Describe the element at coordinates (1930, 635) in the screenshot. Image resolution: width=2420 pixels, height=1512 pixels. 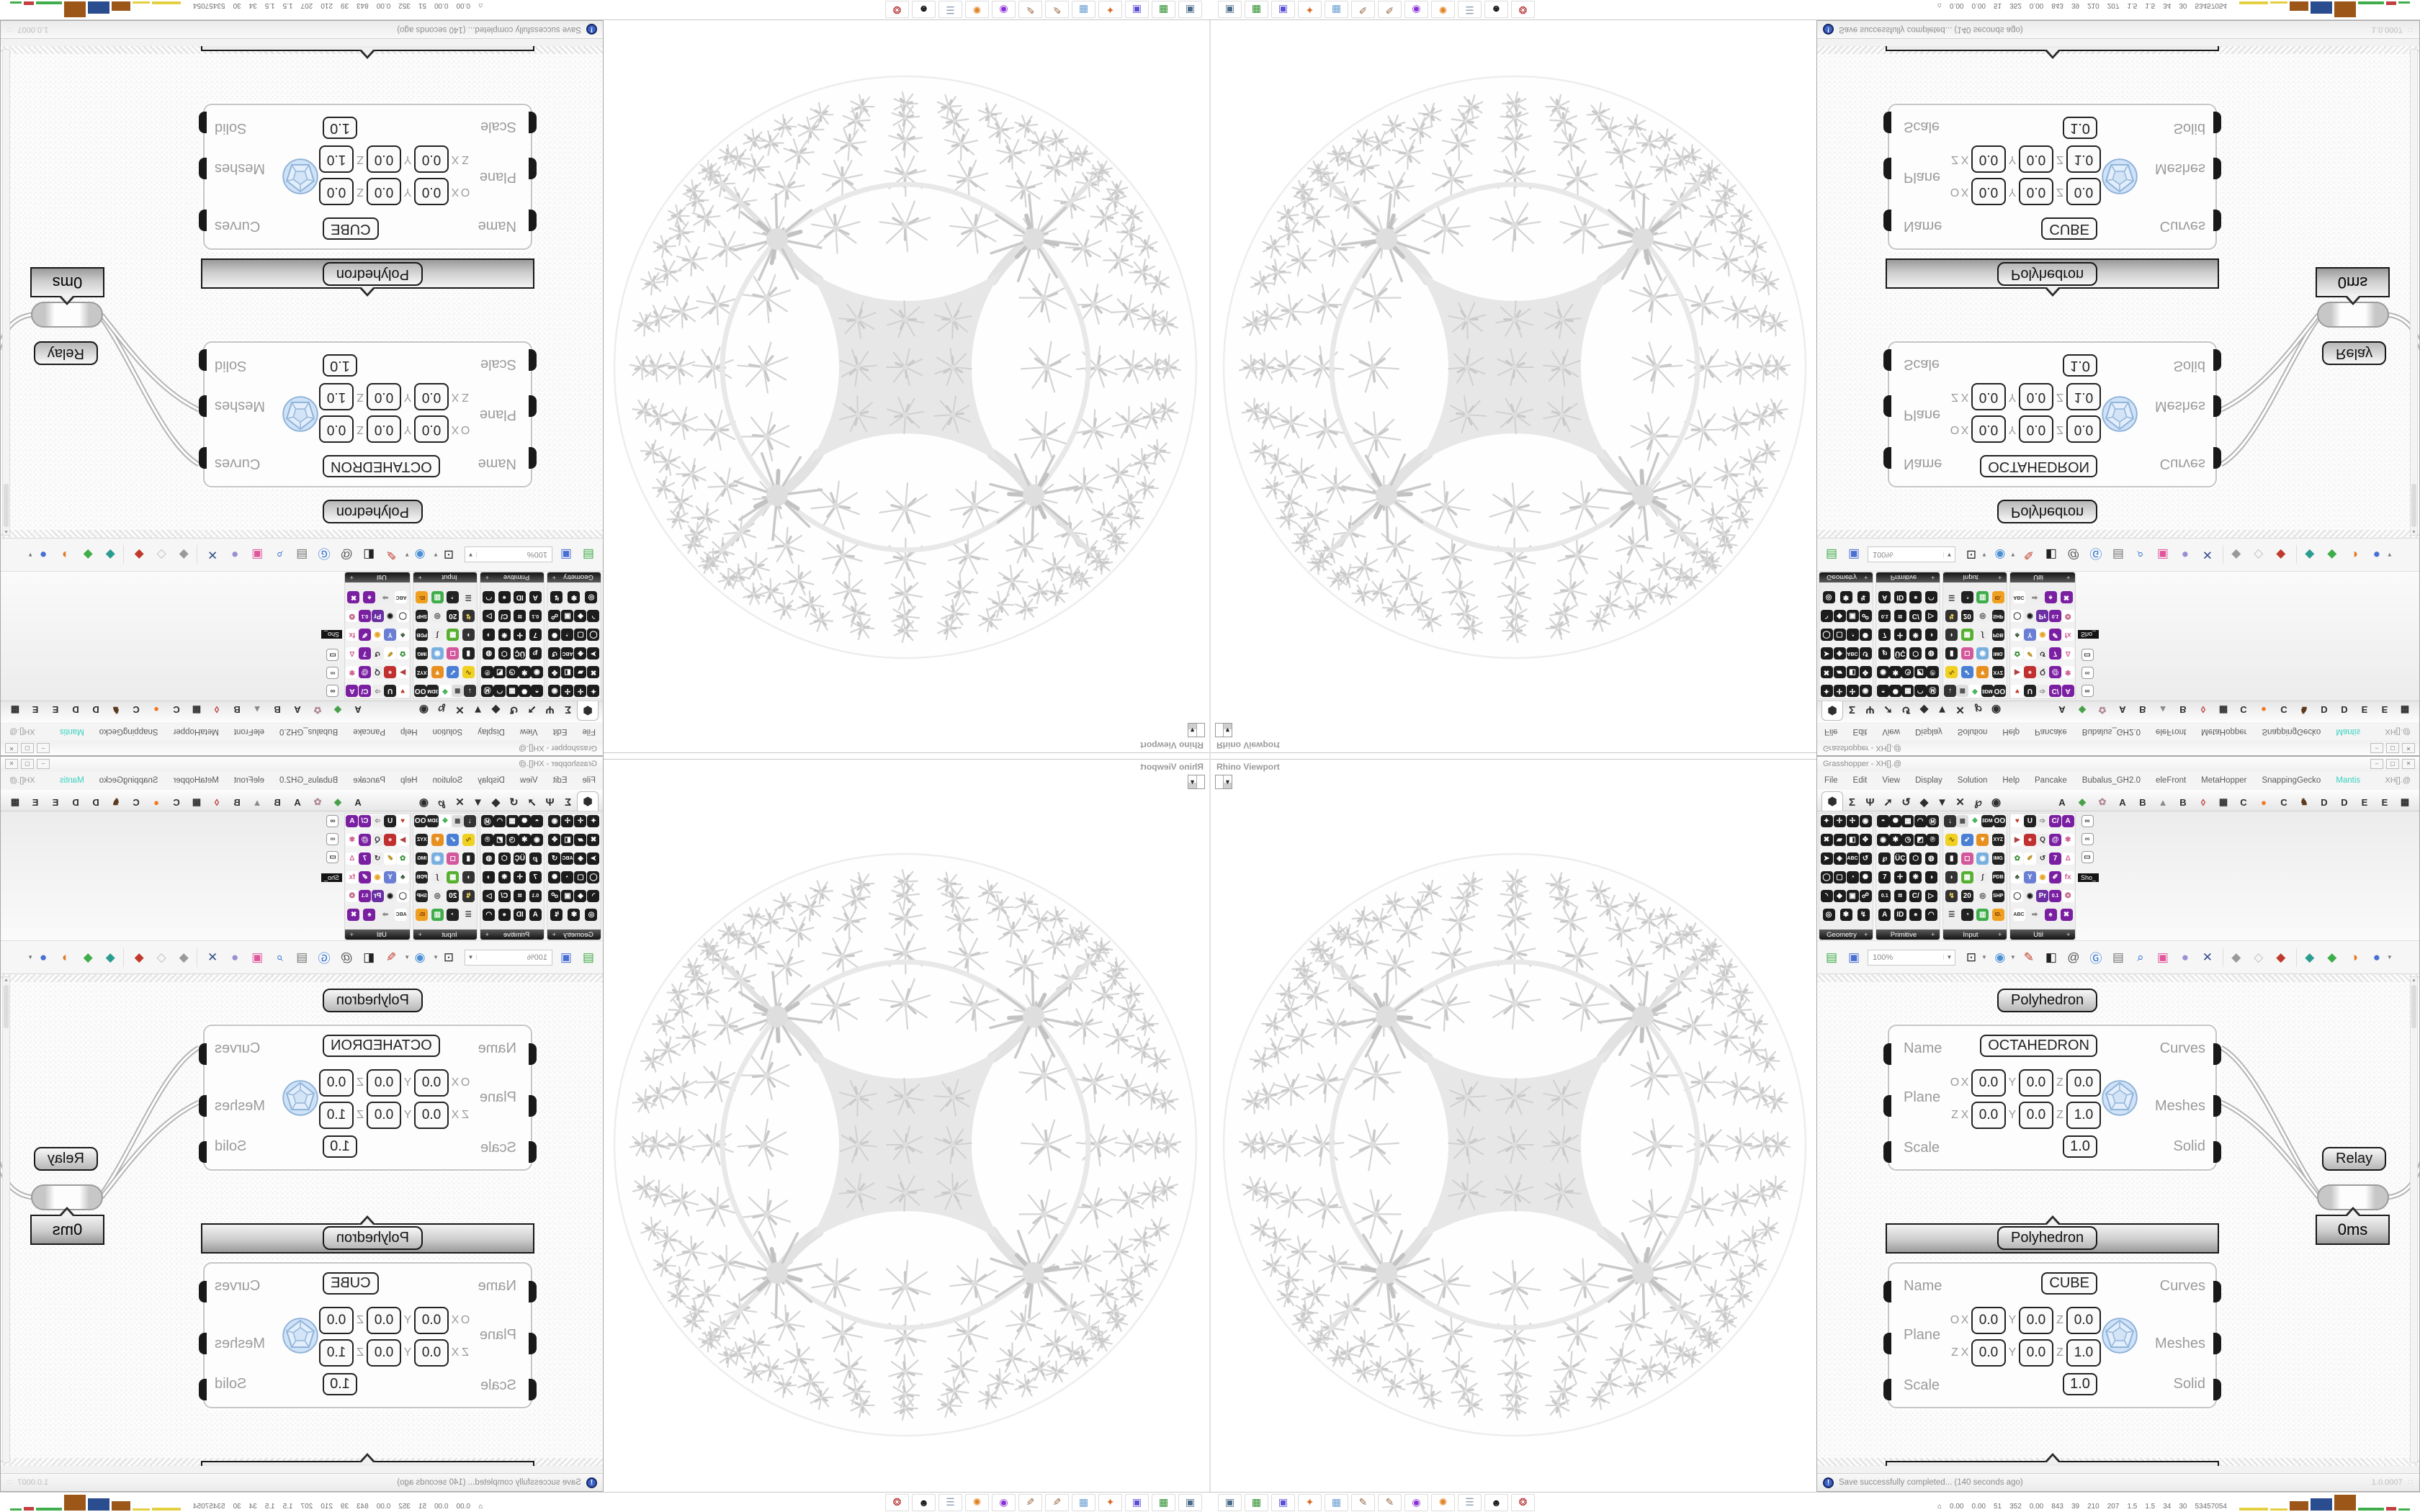
I see `component-icon: ◑` at that location.